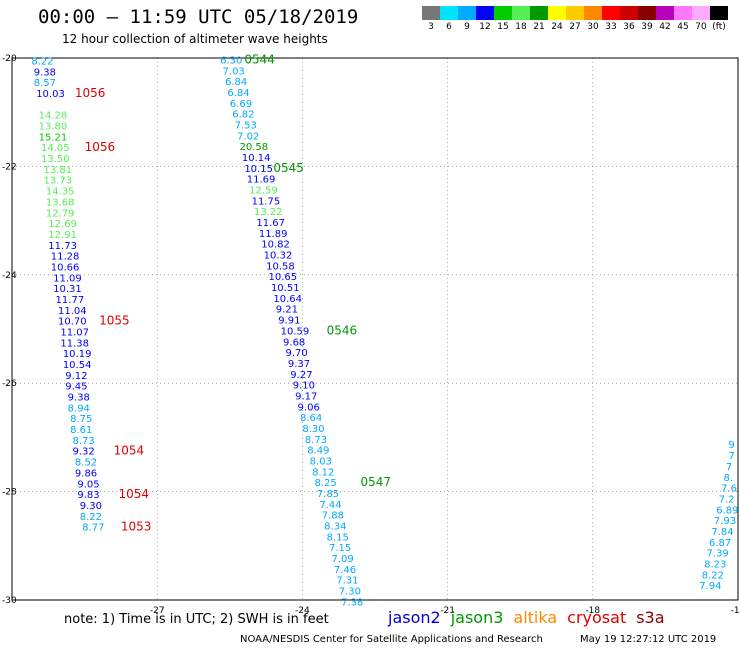 The image size is (740, 650). What do you see at coordinates (719, 27) in the screenshot?
I see `color-scale-label: (ft)` at bounding box center [719, 27].